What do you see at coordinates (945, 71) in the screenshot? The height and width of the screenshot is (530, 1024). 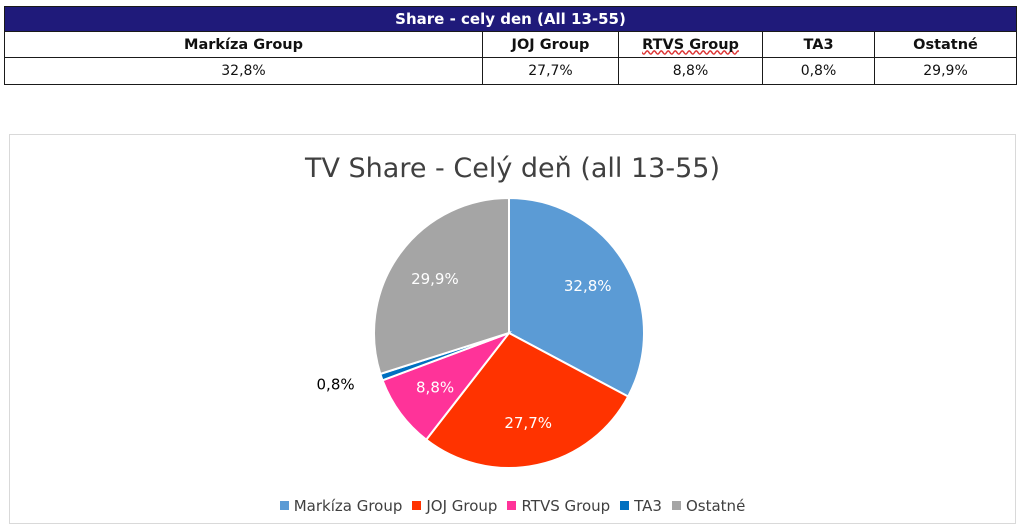 I see `value-cell-ostatne: 29,9%` at bounding box center [945, 71].